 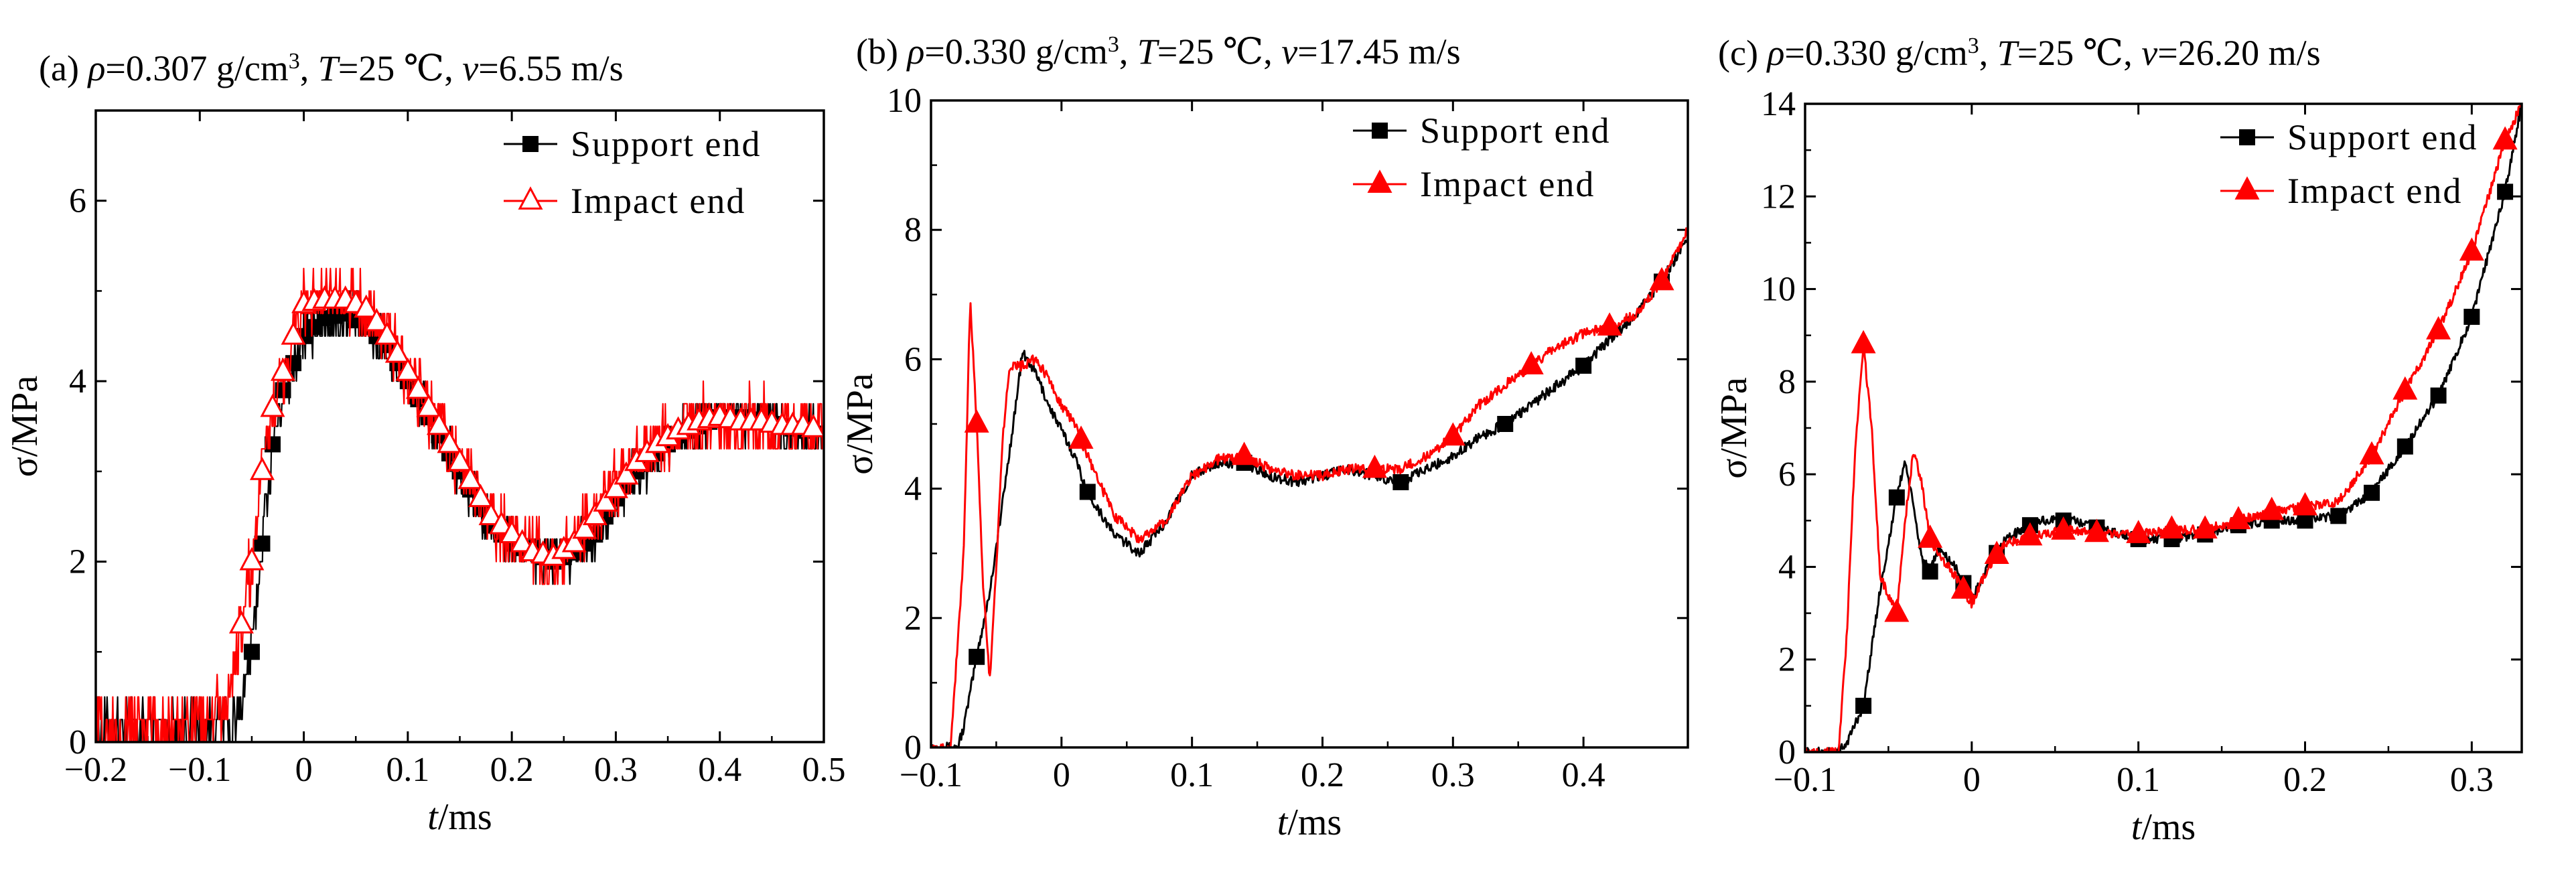 What do you see at coordinates (1158, 51) in the screenshot?
I see `panel-title: (b) ρ=0.330 g/cm3, T=25 ℃, v=17.45 m/s` at bounding box center [1158, 51].